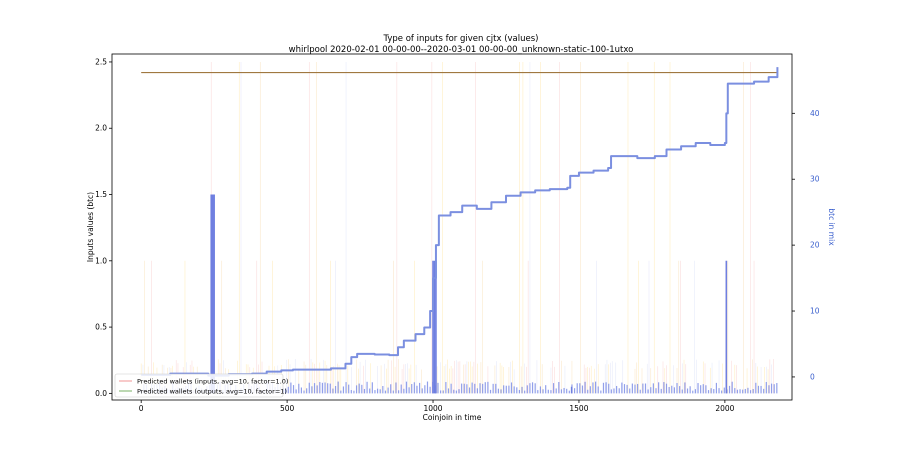  What do you see at coordinates (101, 128) in the screenshot?
I see `y-tick-label: 2.0` at bounding box center [101, 128].